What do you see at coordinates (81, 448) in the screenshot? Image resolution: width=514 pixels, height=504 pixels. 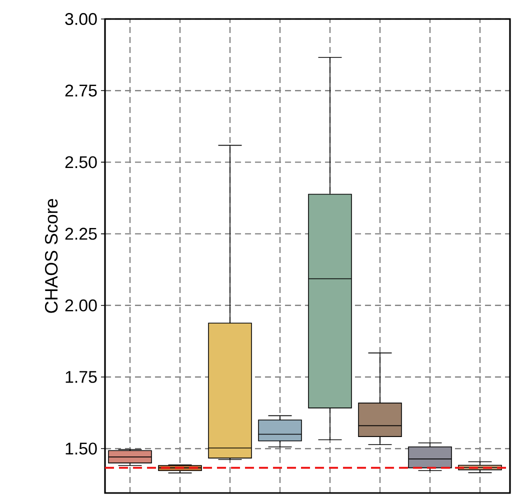 I see `y-tick-label: 1.50` at bounding box center [81, 448].